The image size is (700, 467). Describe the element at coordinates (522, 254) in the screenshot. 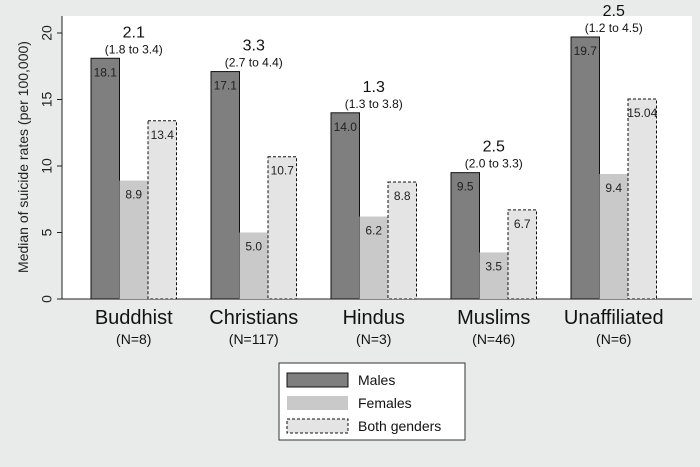

I see `bar-both-genders-muslims` at that location.